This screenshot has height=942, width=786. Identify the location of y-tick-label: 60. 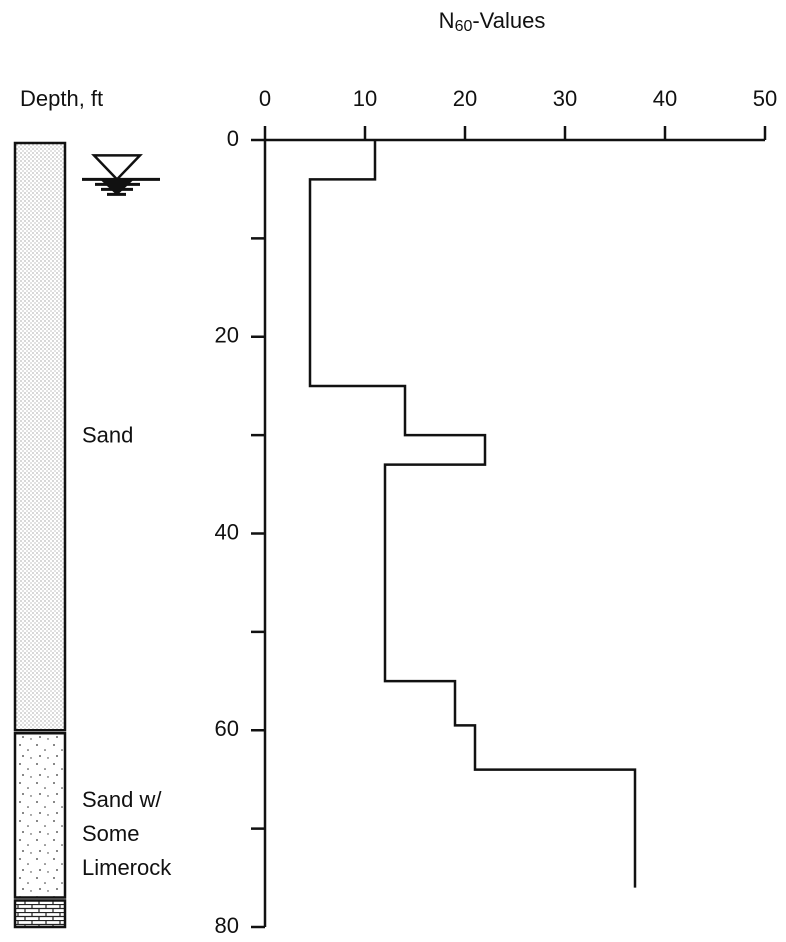
(227, 728).